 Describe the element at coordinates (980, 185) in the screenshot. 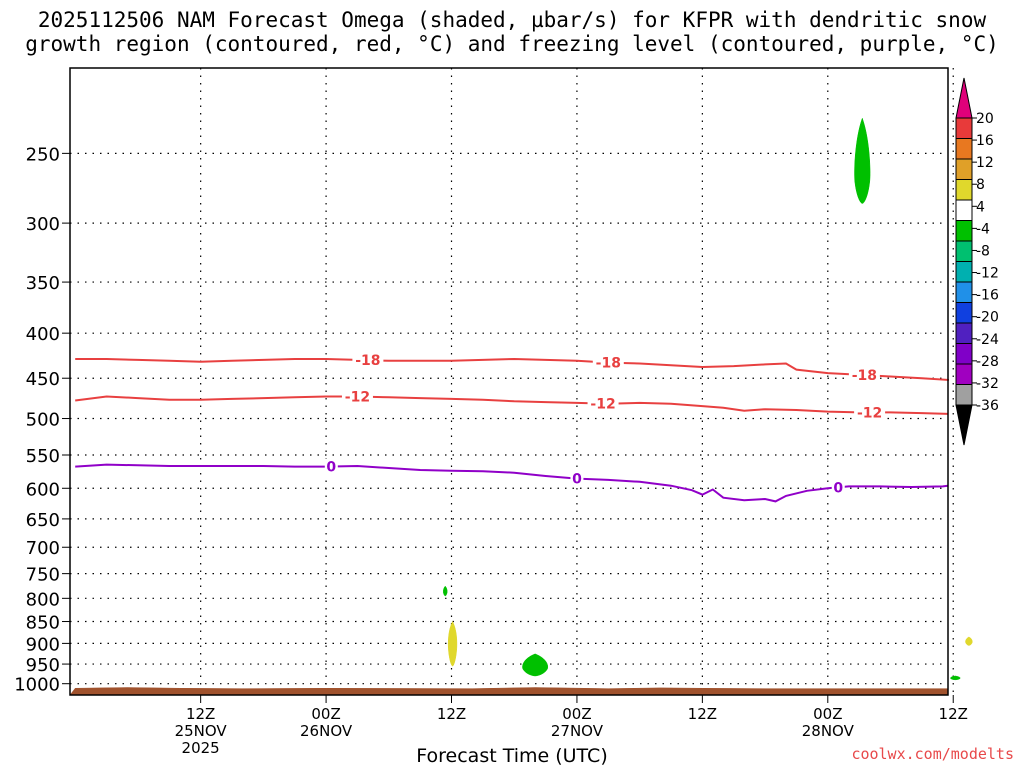

I see `colorbar-label: 8` at that location.